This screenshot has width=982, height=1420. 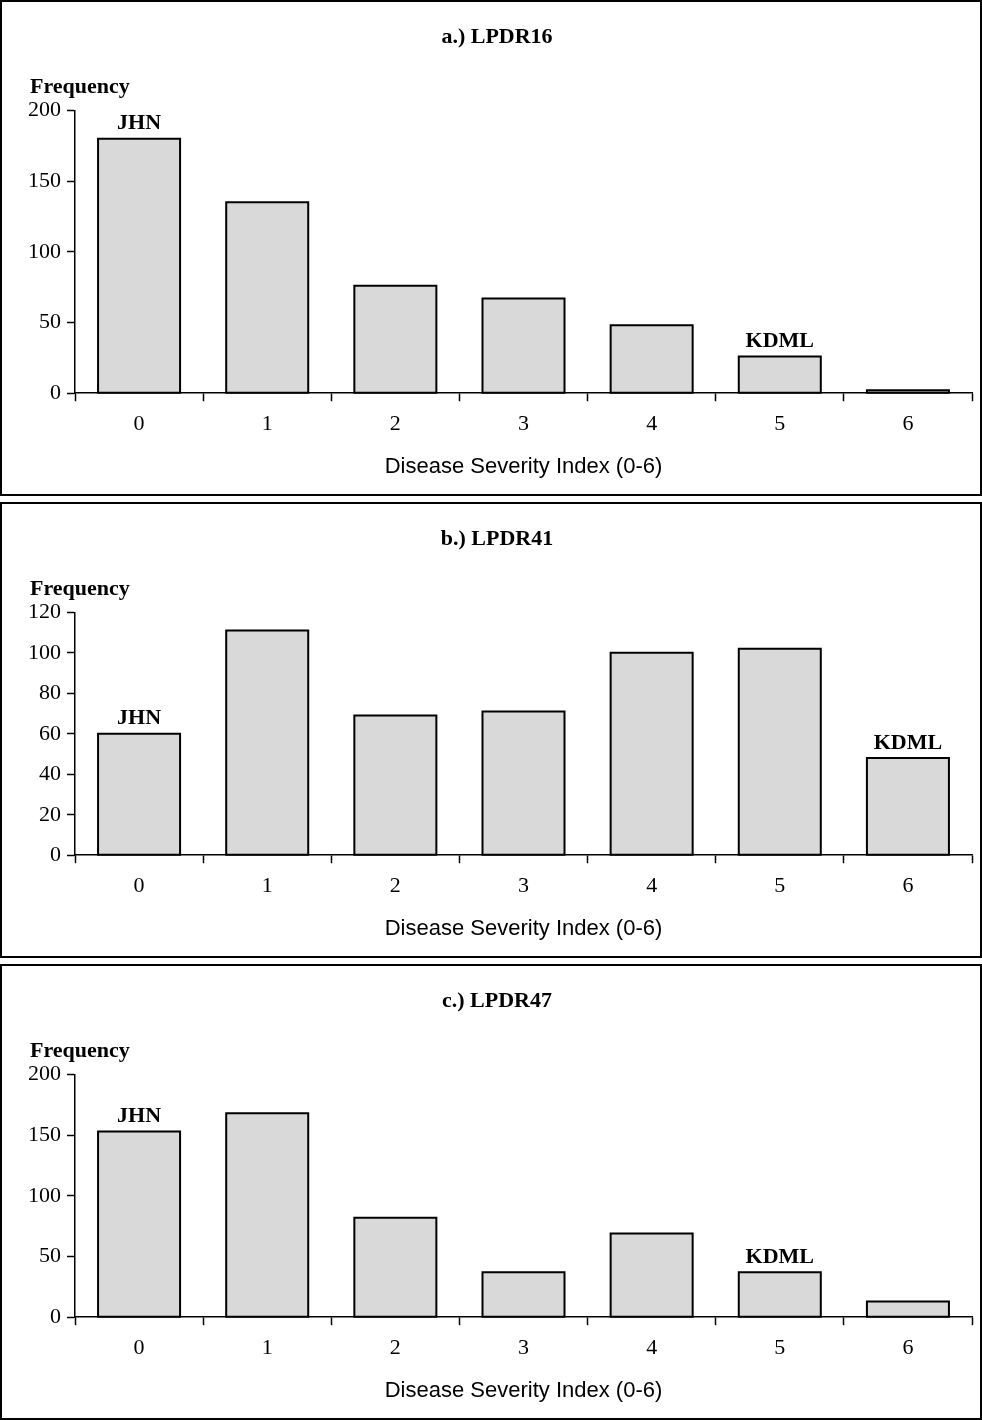 What do you see at coordinates (50, 732) in the screenshot?
I see `y-tick-label: 60` at bounding box center [50, 732].